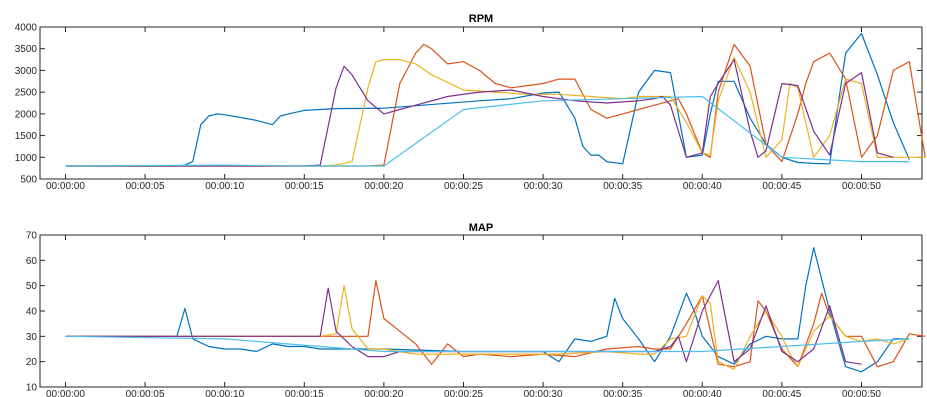 This screenshot has width=927, height=397. I want to click on y-tick-label: 500, so click(28, 180).